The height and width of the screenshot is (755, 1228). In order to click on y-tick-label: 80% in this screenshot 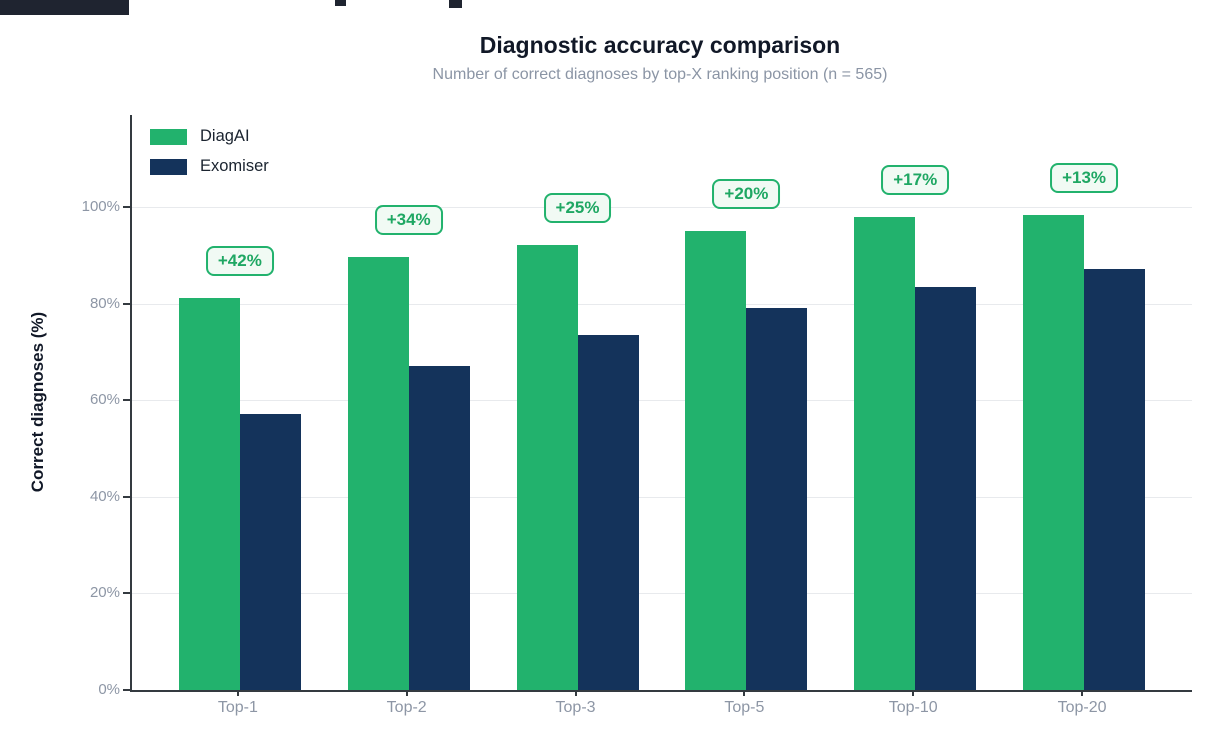, I will do `click(104, 303)`.